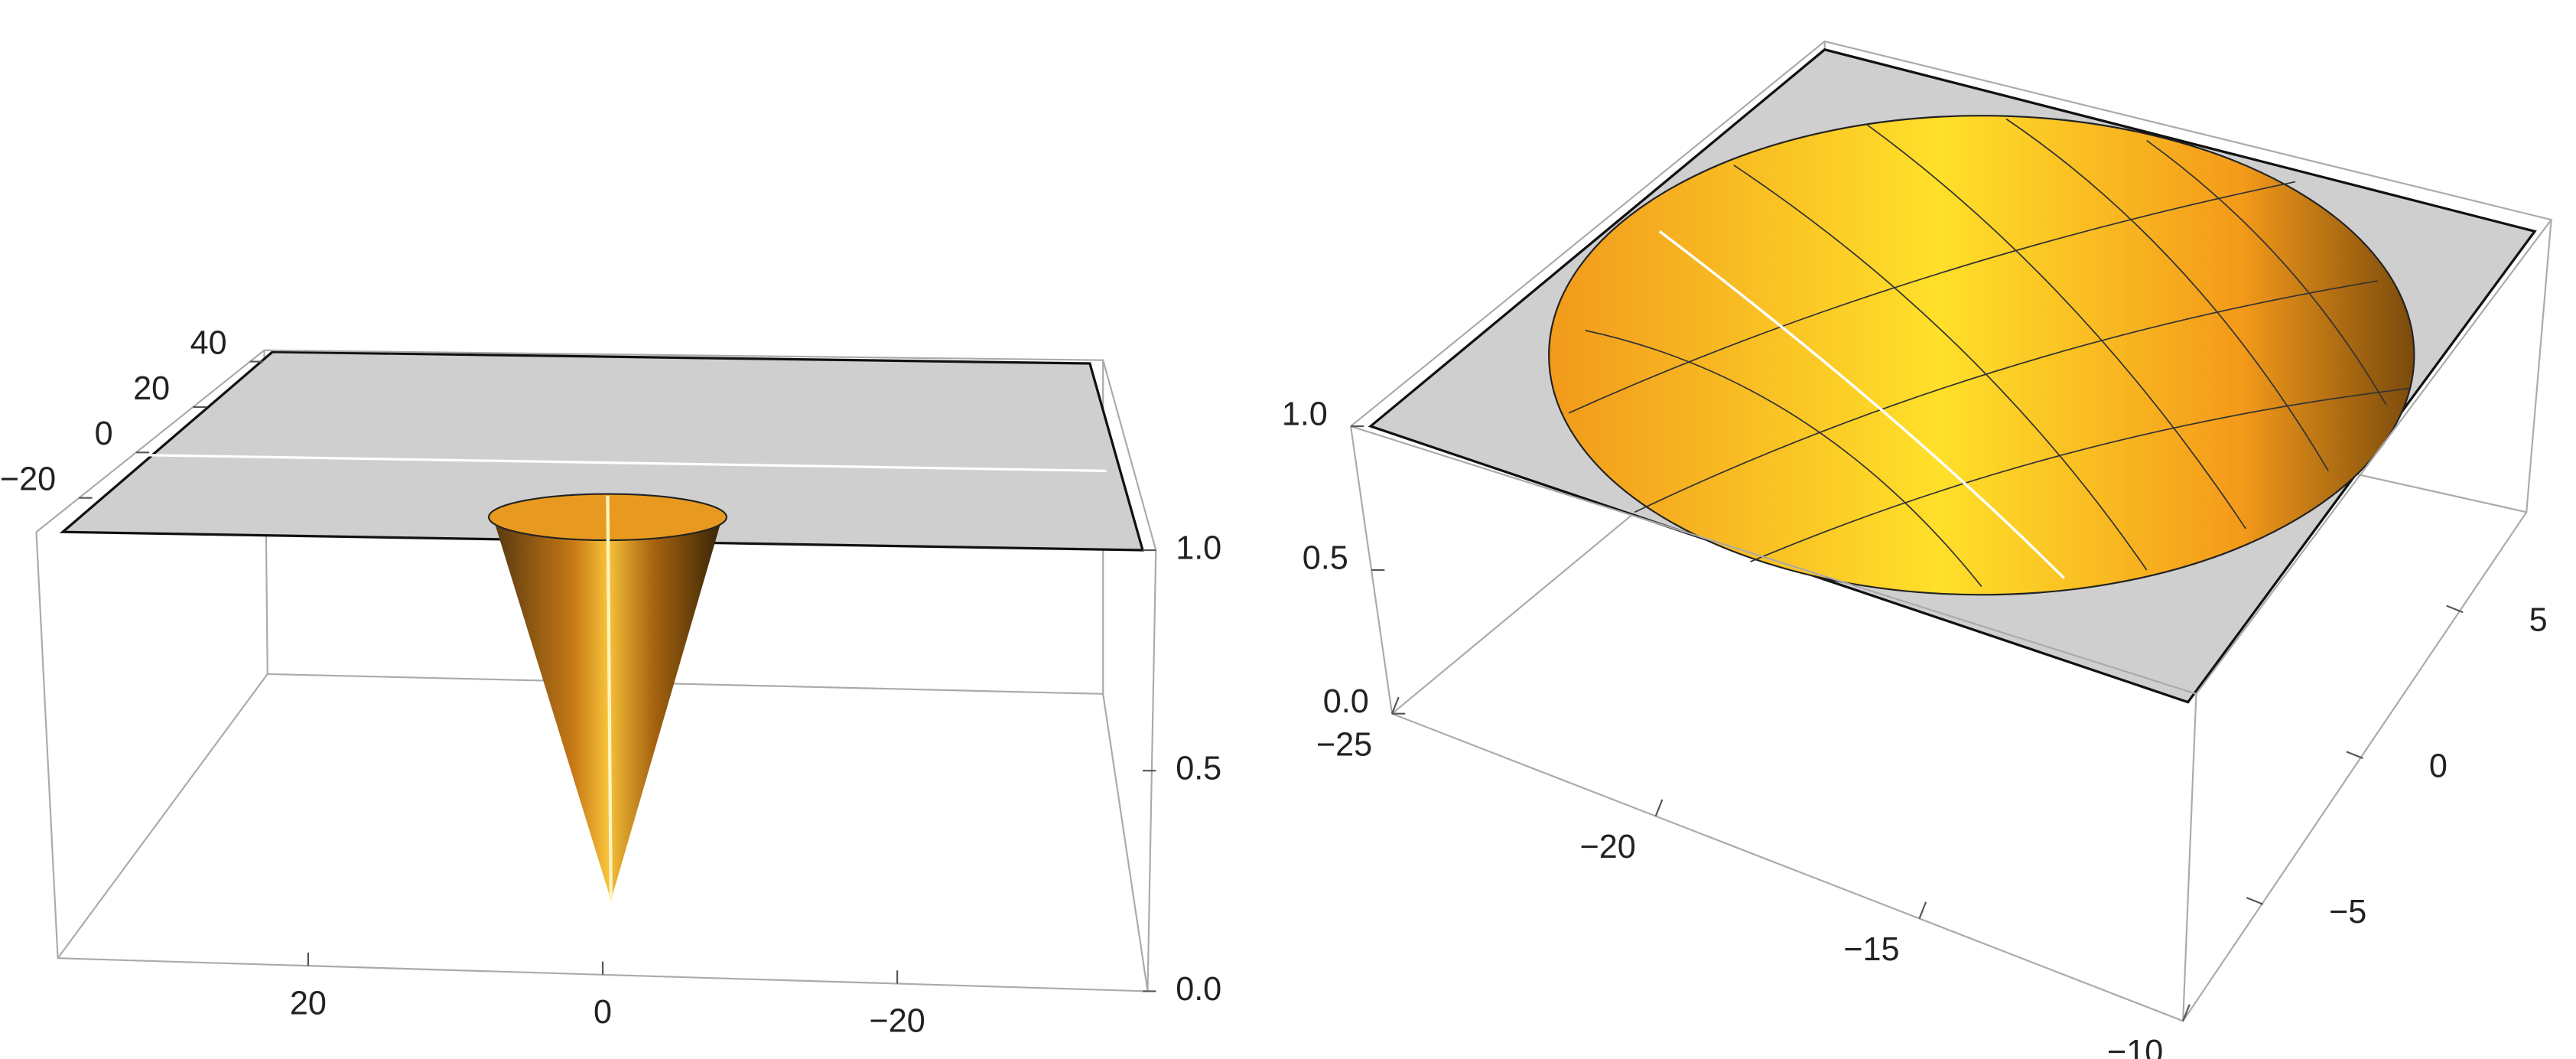 The width and height of the screenshot is (2576, 1059). Describe the element at coordinates (28, 480) in the screenshot. I see `y-tick-label: −20` at that location.